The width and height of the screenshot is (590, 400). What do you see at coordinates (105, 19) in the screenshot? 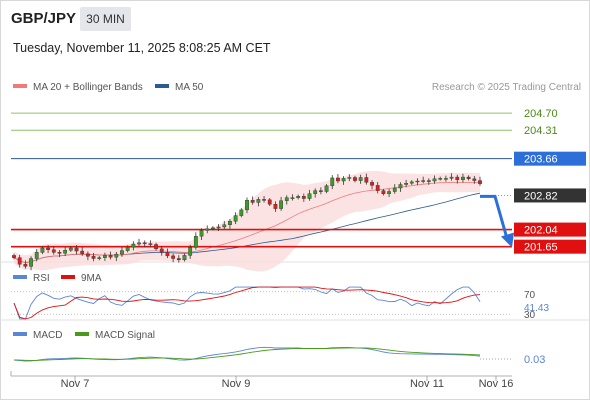
I see `timeframe-badge: 30 MIN` at bounding box center [105, 19].